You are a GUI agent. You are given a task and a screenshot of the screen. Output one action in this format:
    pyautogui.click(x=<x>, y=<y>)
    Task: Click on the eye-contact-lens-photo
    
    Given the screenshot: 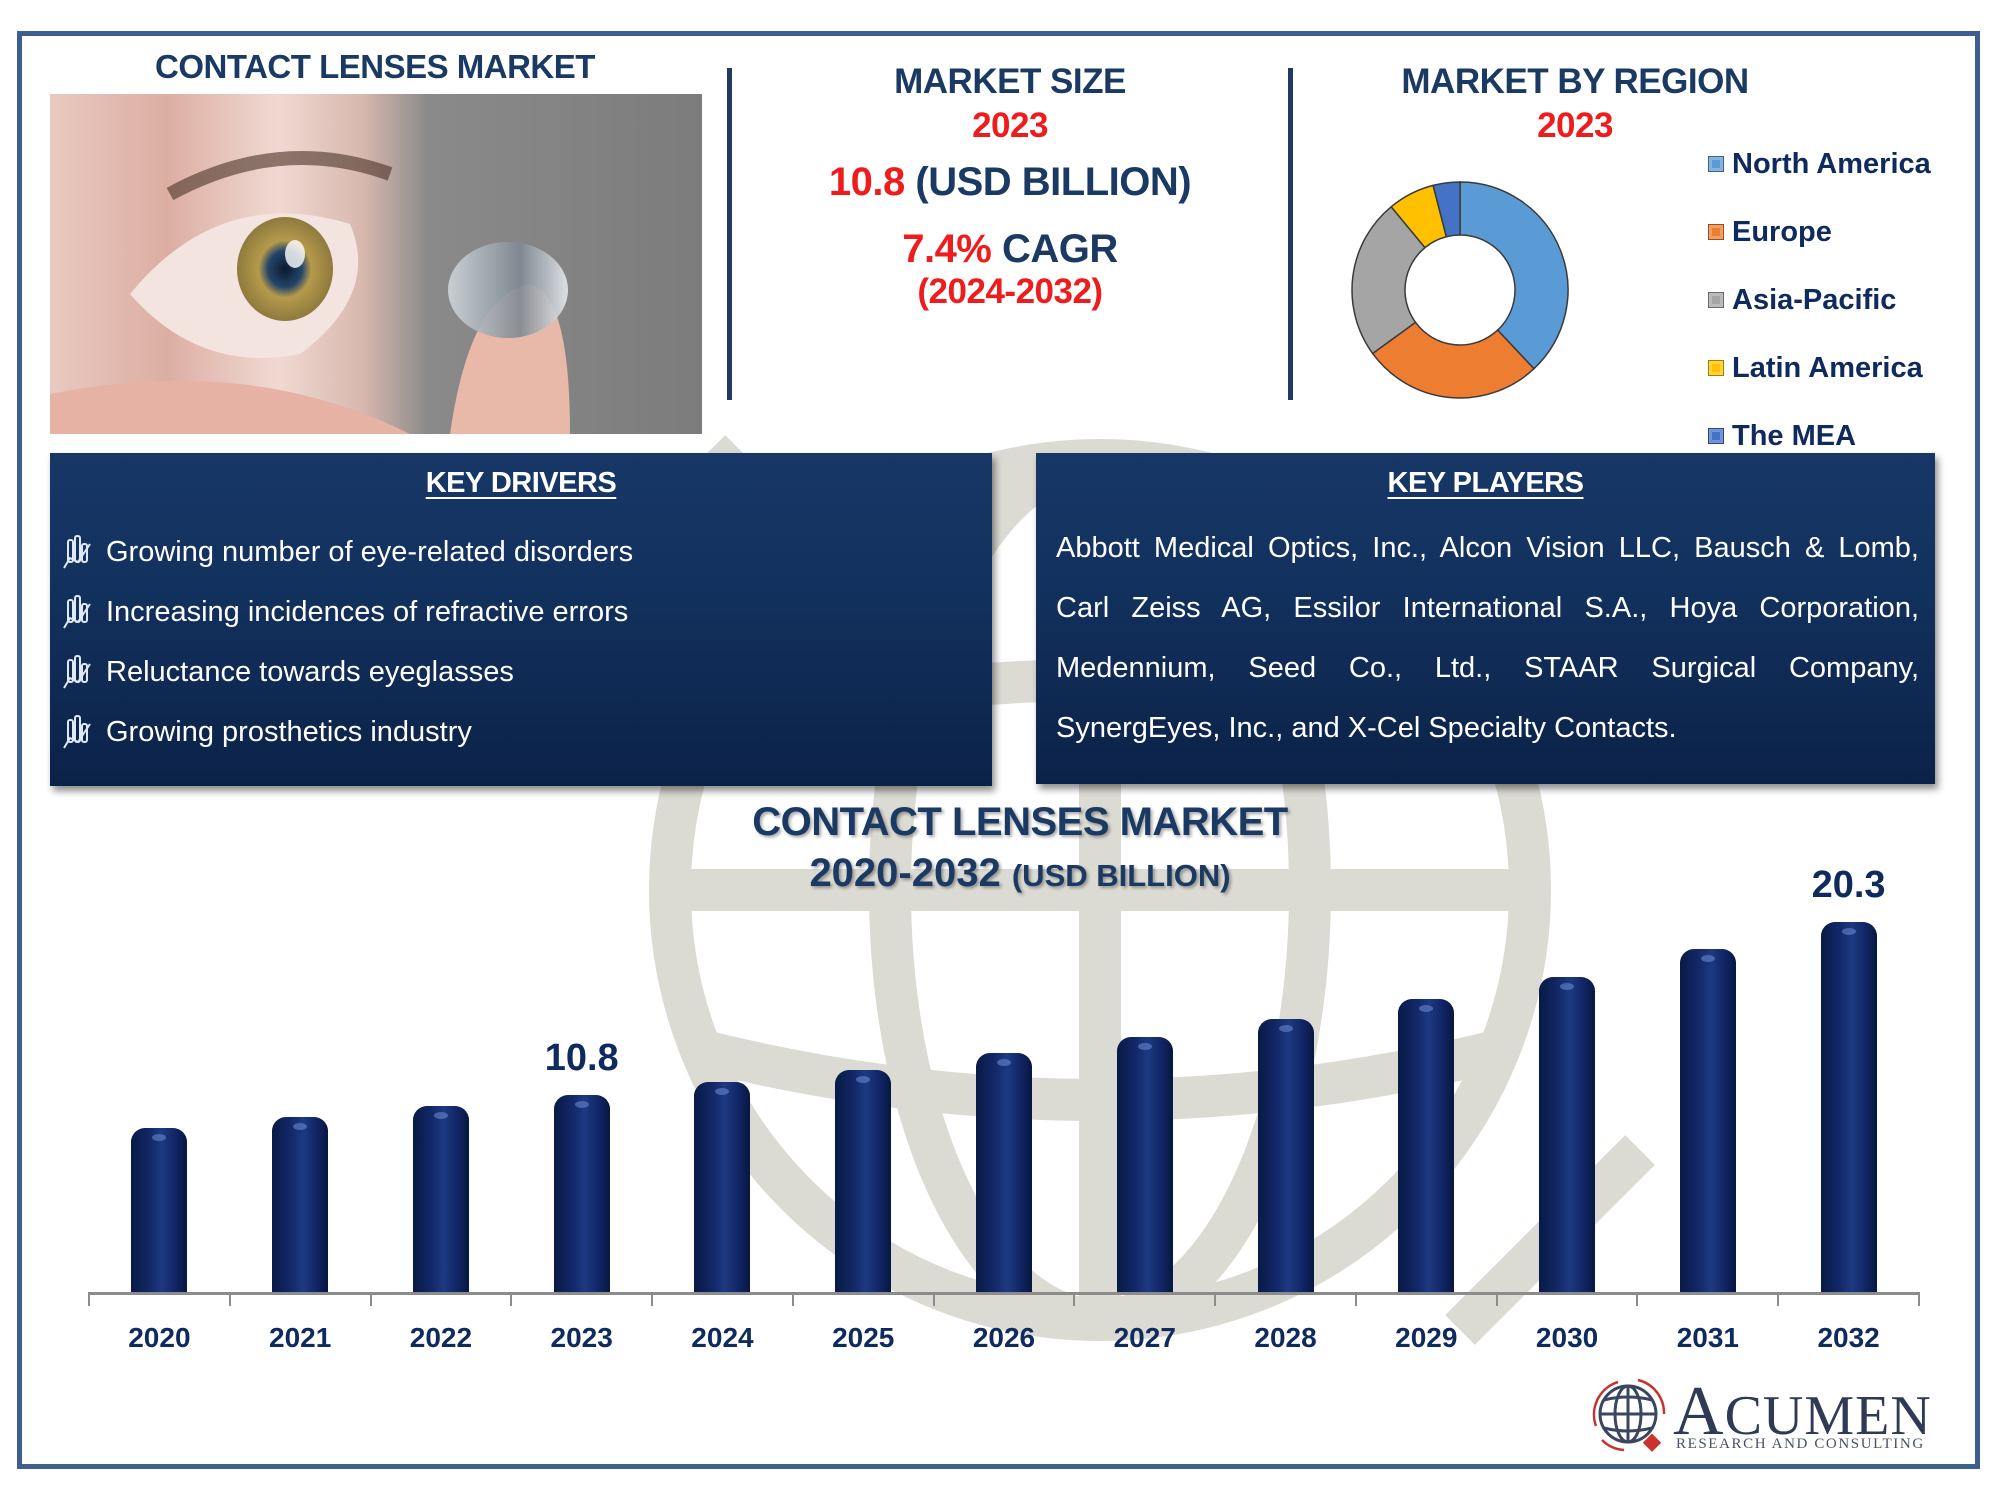 What is the action you would take?
    pyautogui.click(x=376, y=264)
    